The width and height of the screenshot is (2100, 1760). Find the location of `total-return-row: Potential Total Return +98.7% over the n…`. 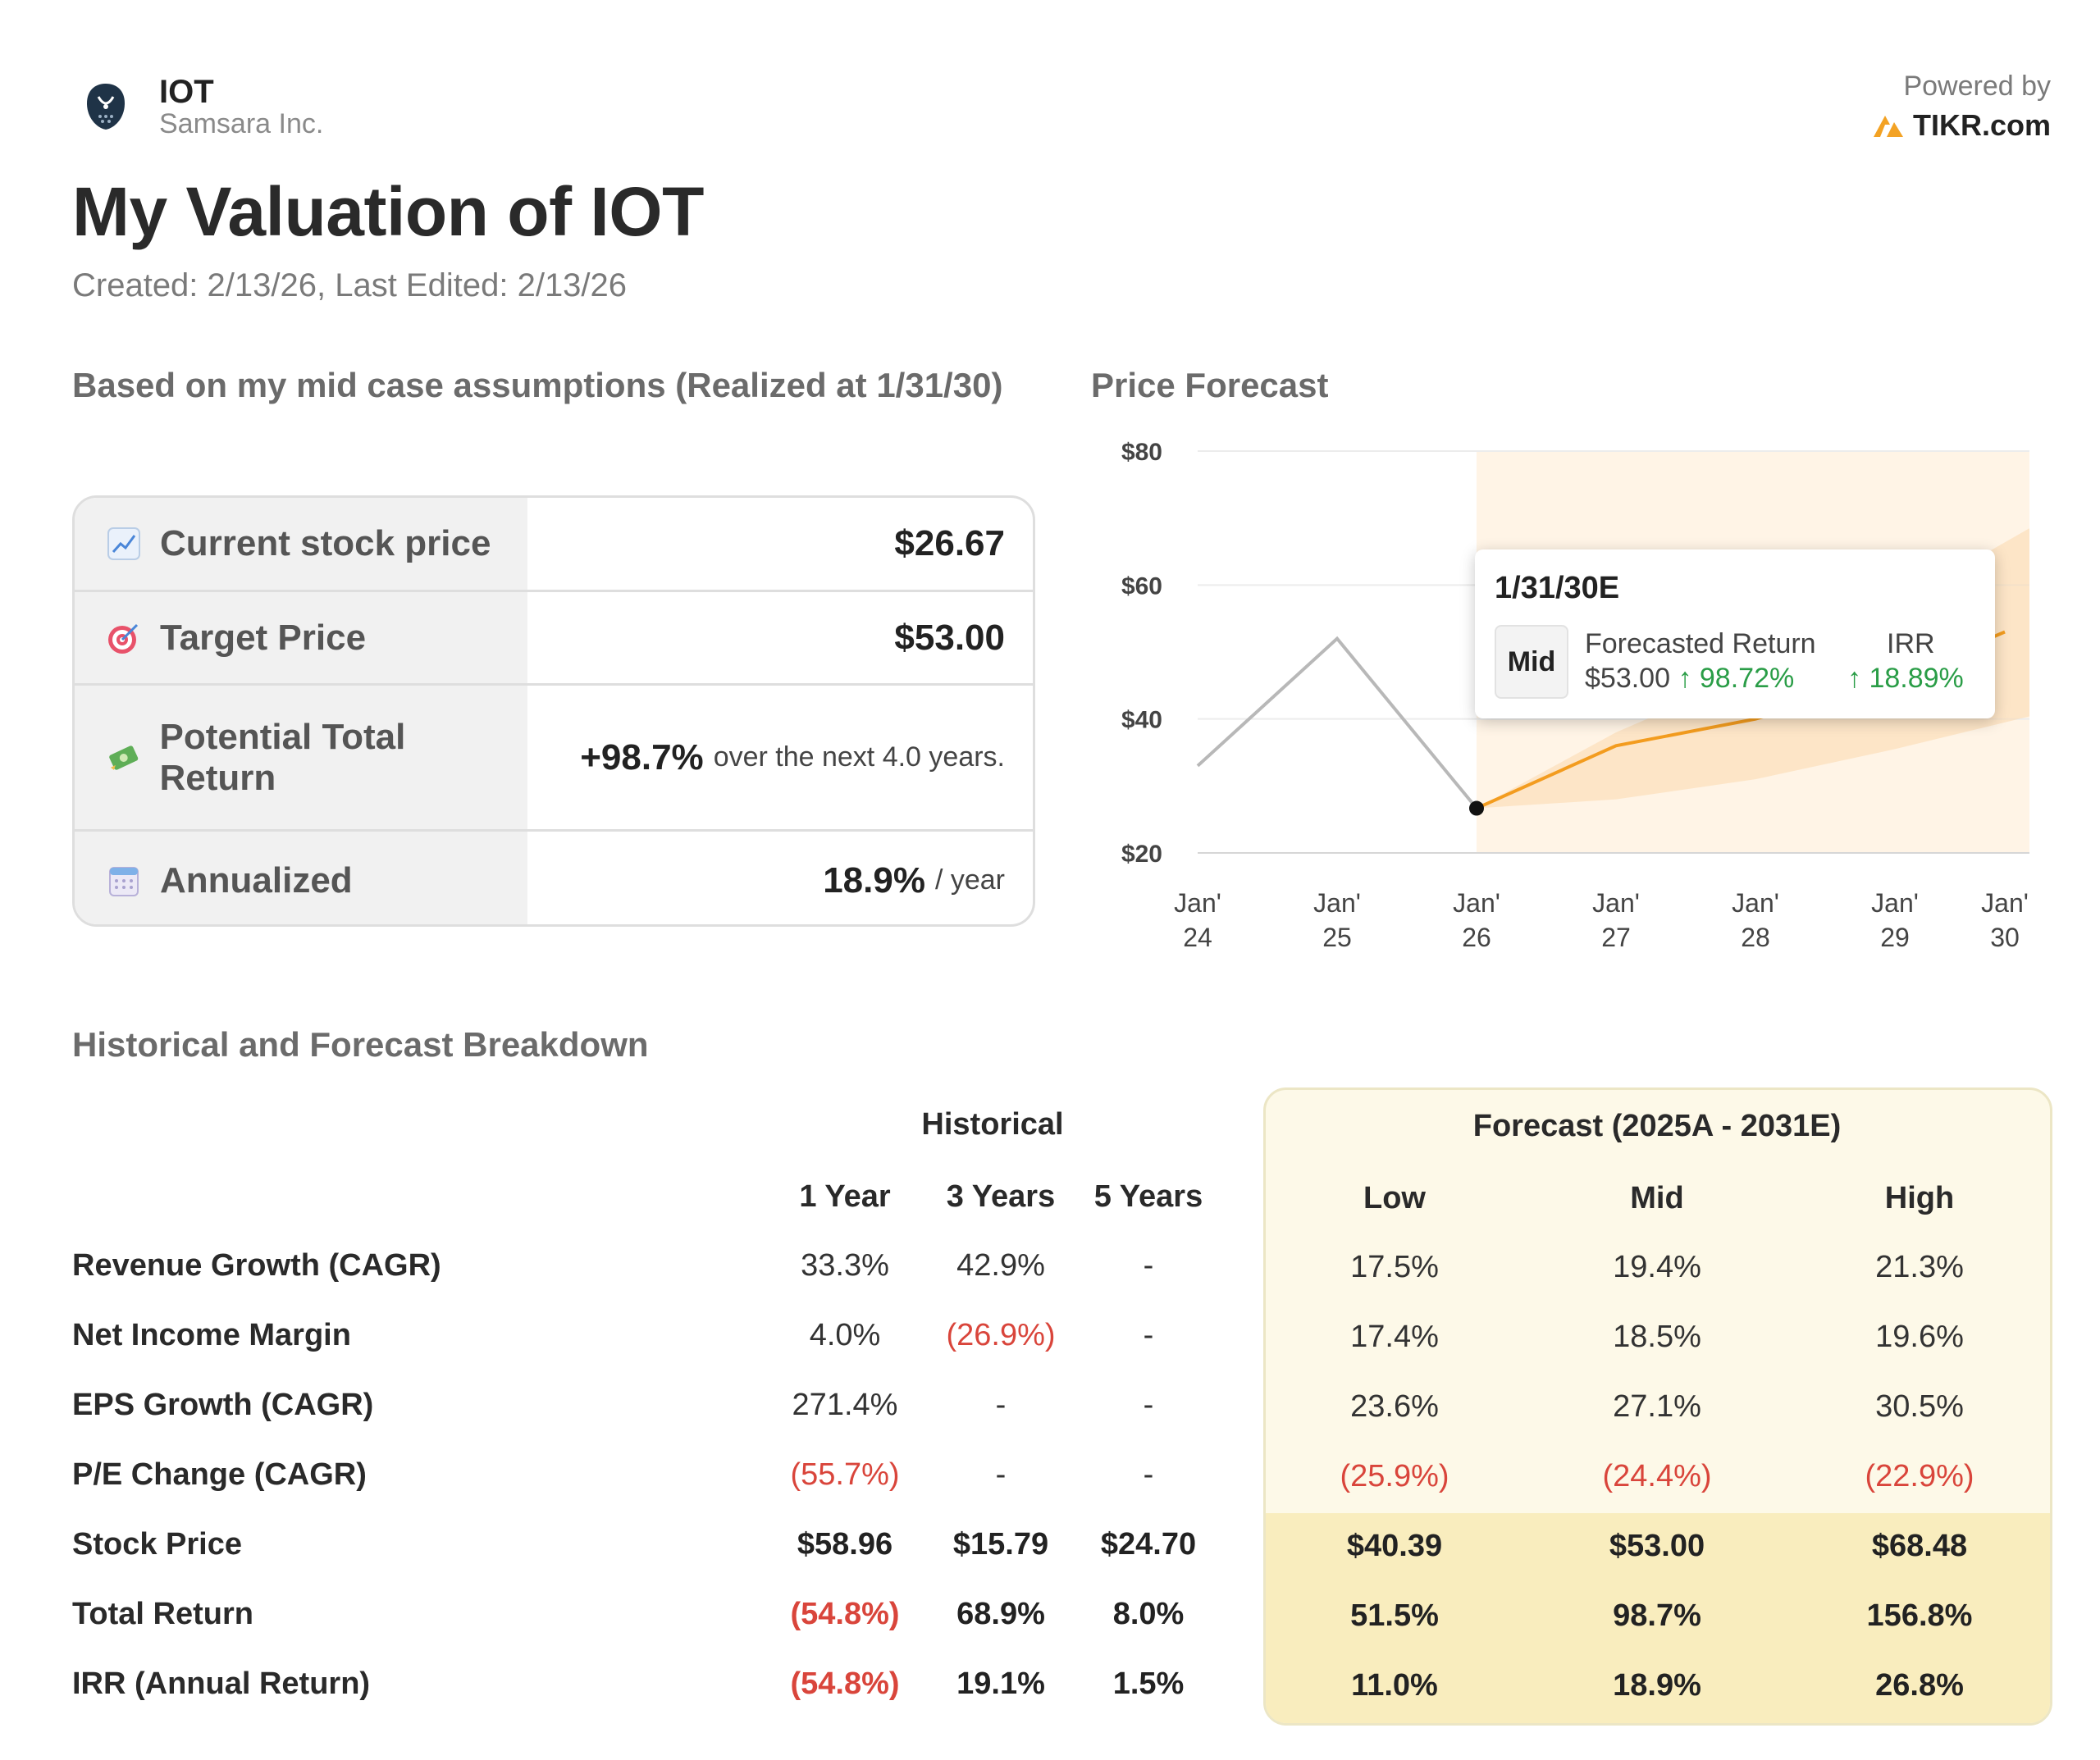

total-return-row: Potential Total Return +98.7% over the n… is located at coordinates (554, 757).